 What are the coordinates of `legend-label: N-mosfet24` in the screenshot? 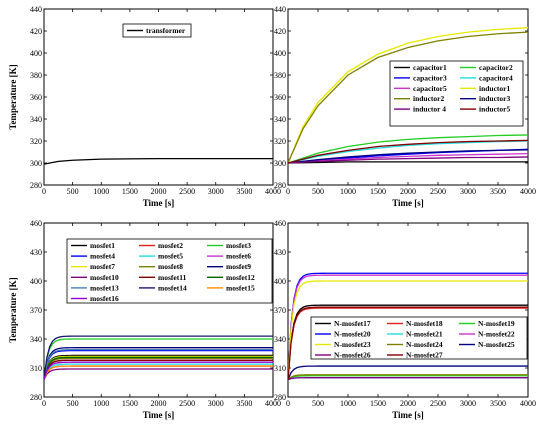 It's located at (424, 344).